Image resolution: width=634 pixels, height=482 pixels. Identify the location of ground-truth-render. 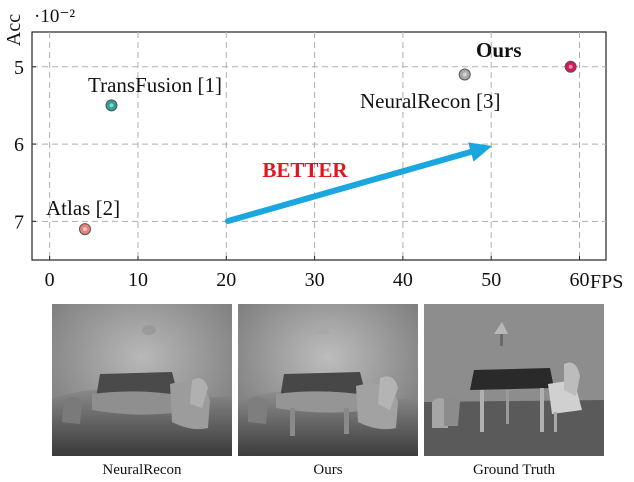
(514, 380).